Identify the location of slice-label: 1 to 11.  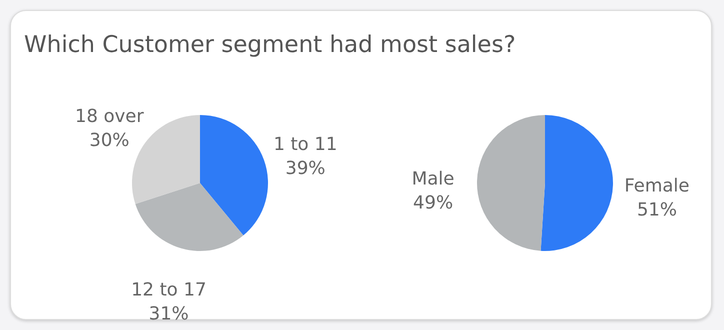
(305, 145).